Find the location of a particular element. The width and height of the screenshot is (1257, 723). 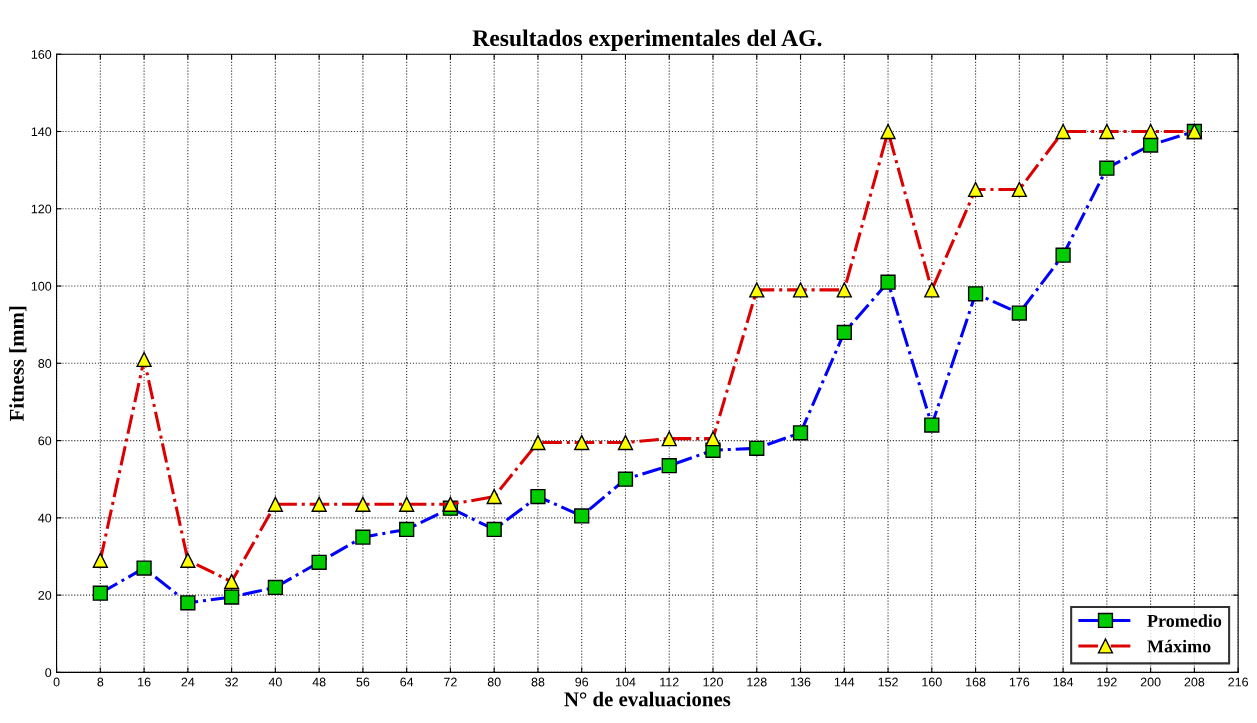

x-tick-label: 40 is located at coordinates (275, 682).